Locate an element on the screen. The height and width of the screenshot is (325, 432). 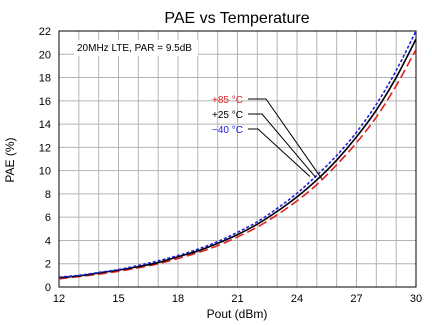
x-tick-label: 27 is located at coordinates (356, 299).